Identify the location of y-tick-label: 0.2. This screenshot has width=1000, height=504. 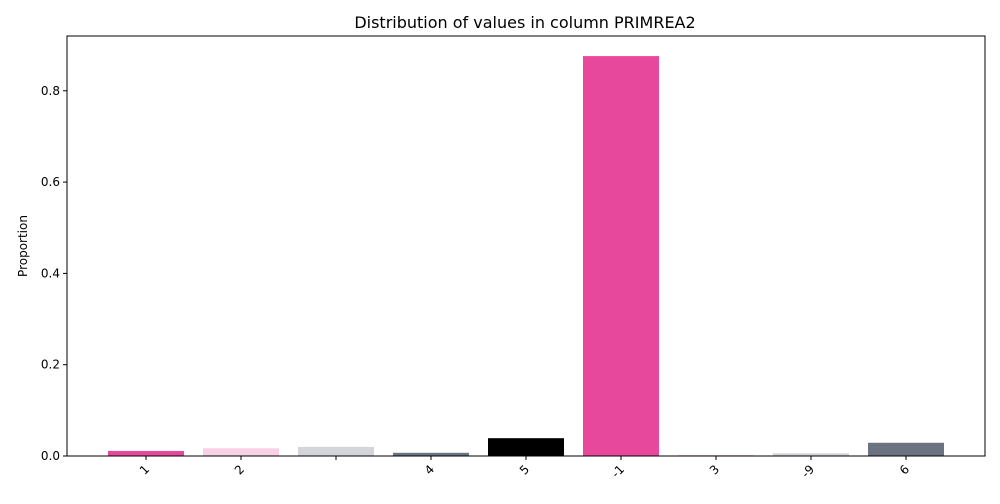
(50, 365).